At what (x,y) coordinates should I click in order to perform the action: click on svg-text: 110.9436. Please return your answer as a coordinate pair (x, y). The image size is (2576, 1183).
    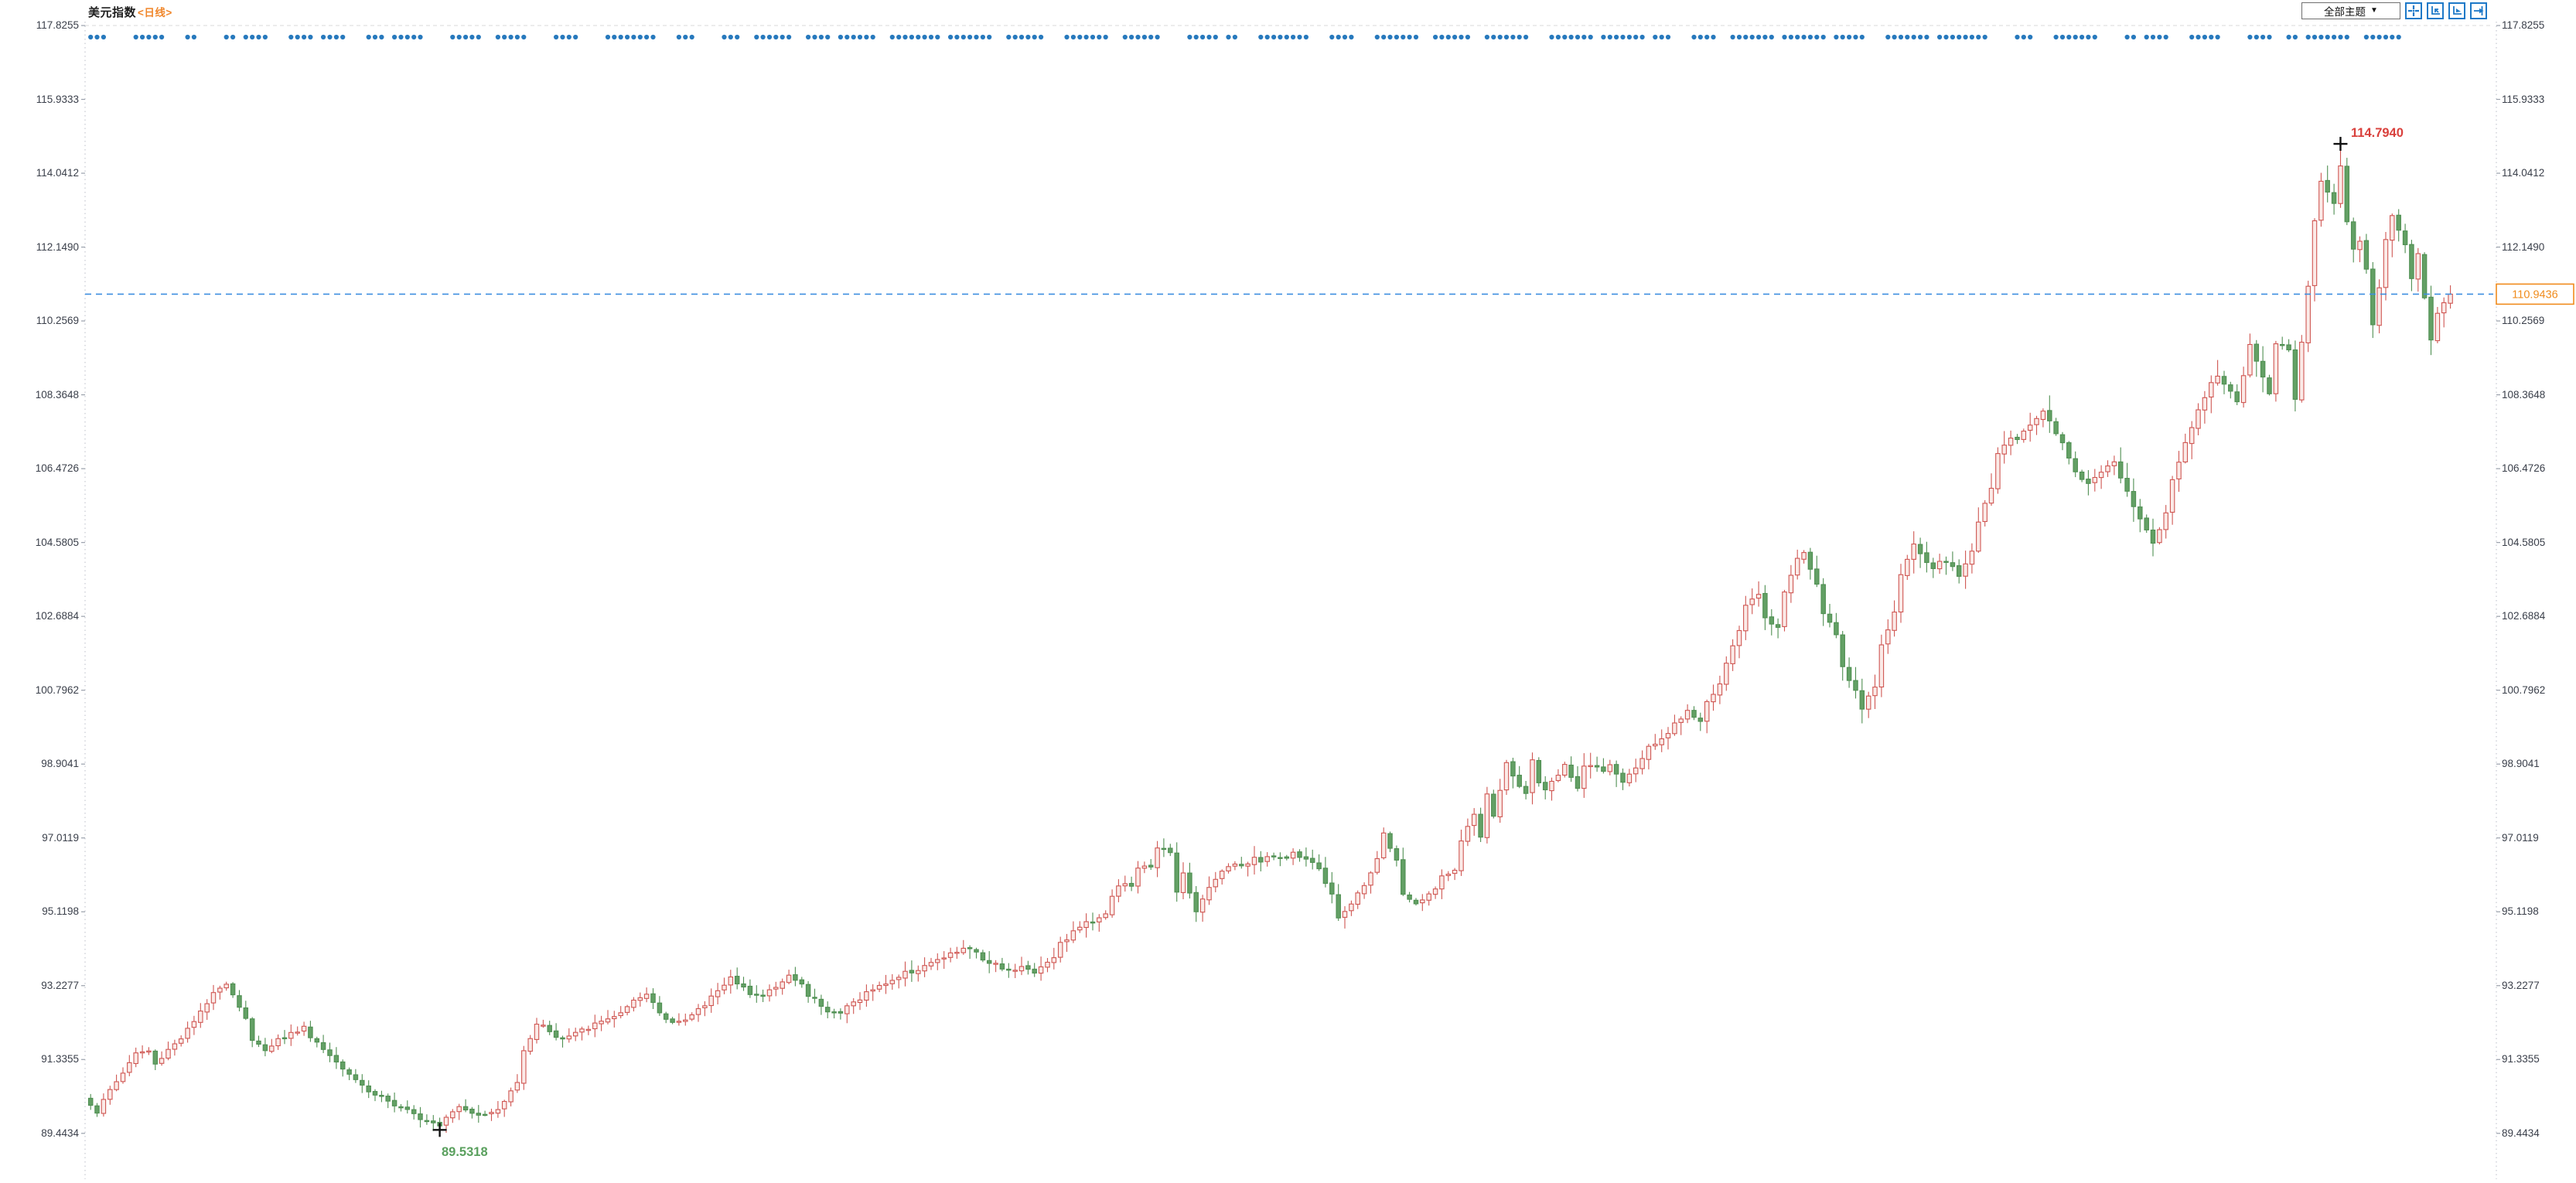
    Looking at the image, I should click on (2535, 295).